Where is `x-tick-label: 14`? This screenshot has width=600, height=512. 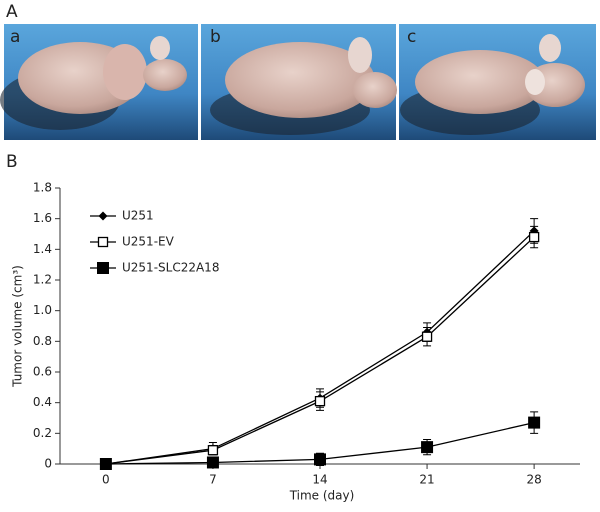
x-tick-label: 14 is located at coordinates (319, 480).